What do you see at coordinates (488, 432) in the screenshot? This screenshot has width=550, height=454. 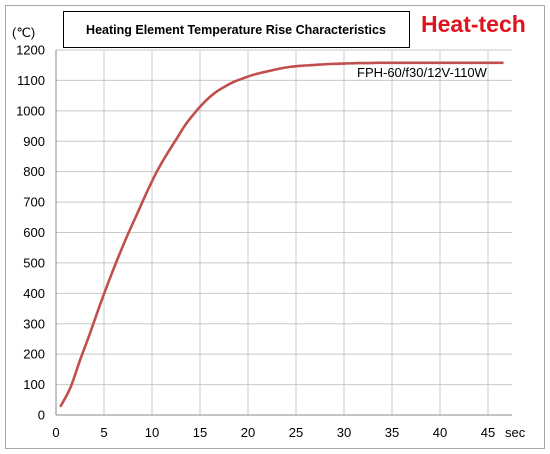 I see `x-tick-label: 45` at bounding box center [488, 432].